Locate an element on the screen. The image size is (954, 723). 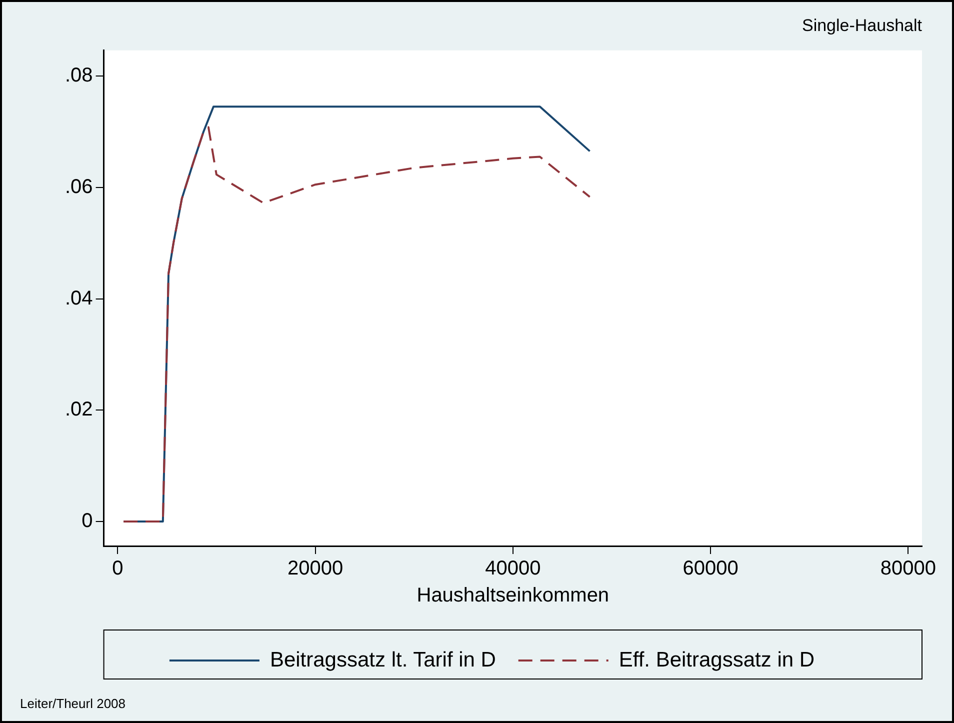
y-tick-label: .04 is located at coordinates (78, 298).